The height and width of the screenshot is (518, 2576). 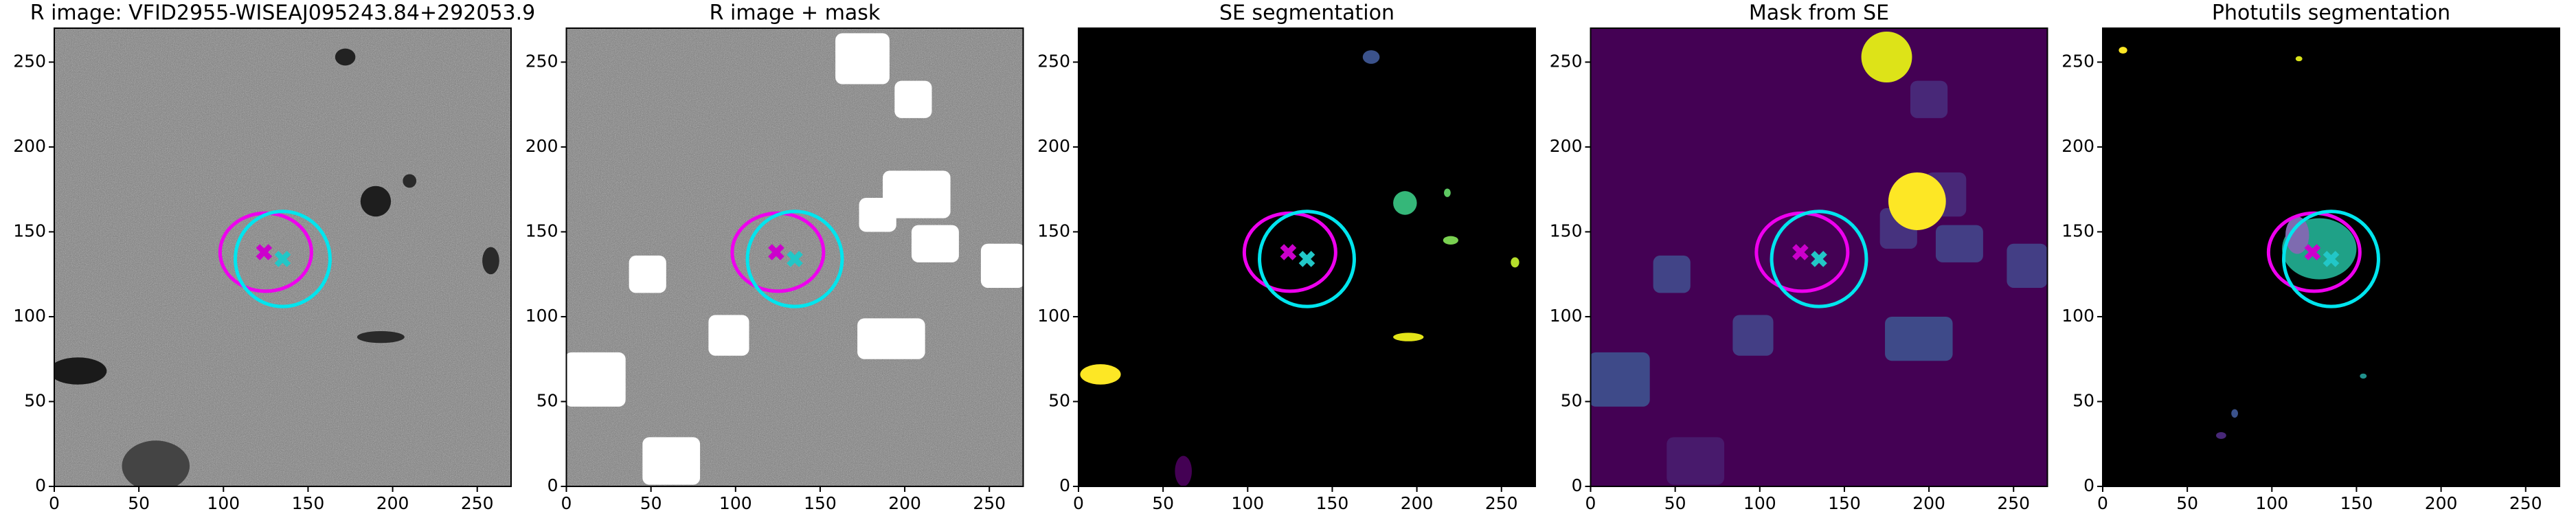 What do you see at coordinates (1819, 13) in the screenshot?
I see `panel-title: Mask from SE` at bounding box center [1819, 13].